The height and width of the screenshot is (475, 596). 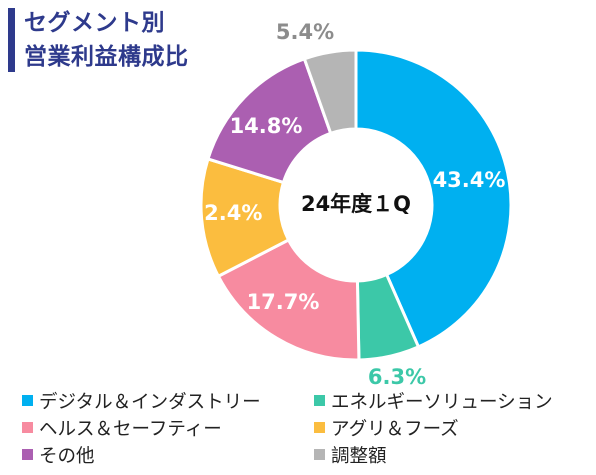 What do you see at coordinates (130, 429) in the screenshot?
I see `legend-label: ヘルス＆セーフティー` at bounding box center [130, 429].